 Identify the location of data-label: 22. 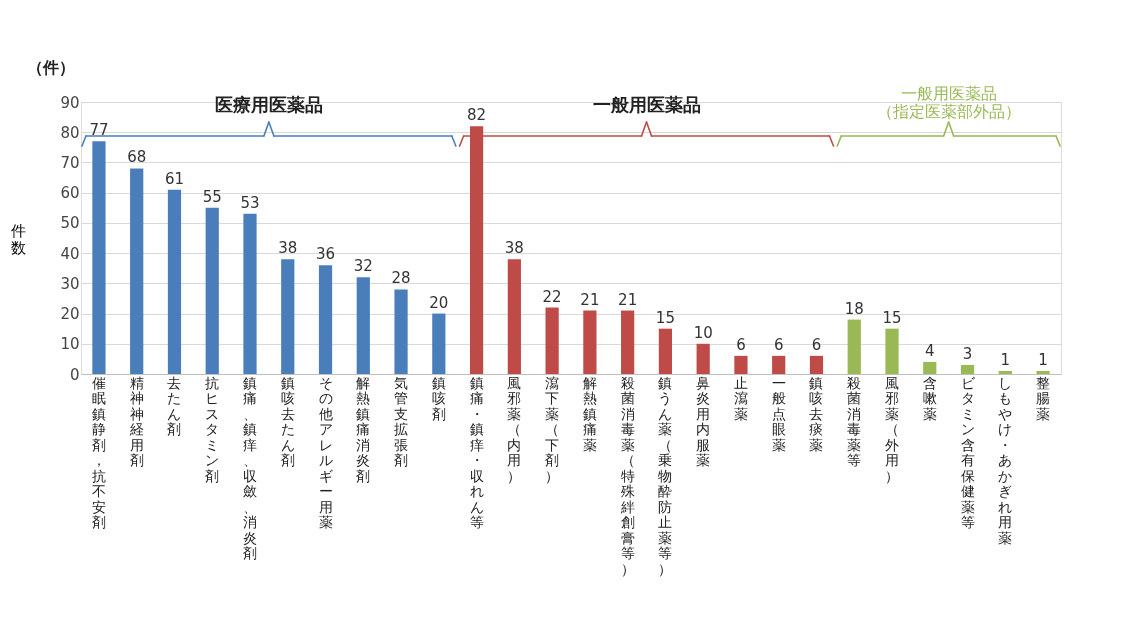
(552, 296).